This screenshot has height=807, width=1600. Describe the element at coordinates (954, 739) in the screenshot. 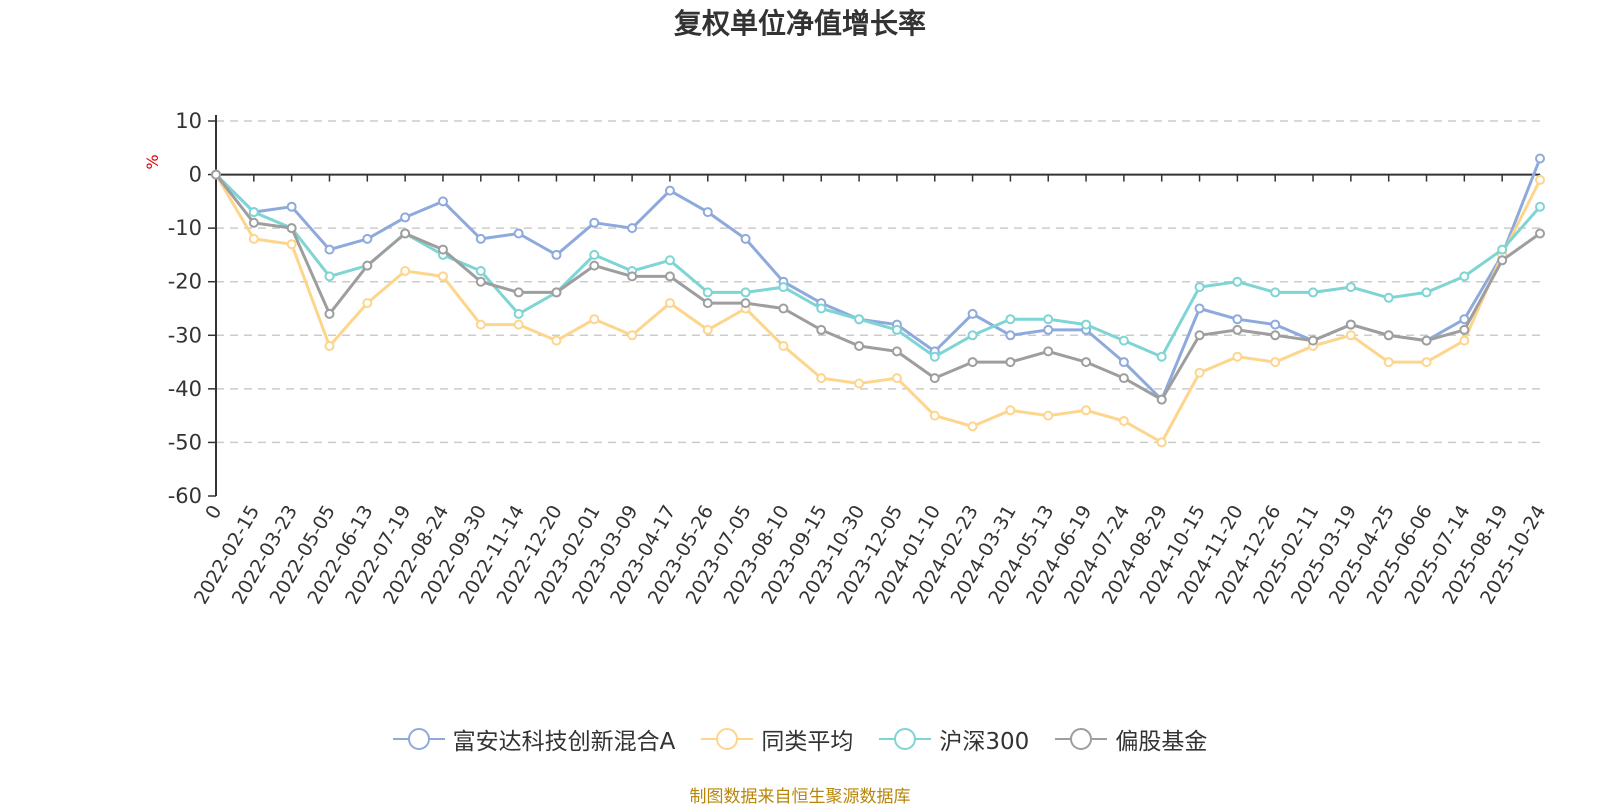

I see `legend-item: 沪深300` at that location.